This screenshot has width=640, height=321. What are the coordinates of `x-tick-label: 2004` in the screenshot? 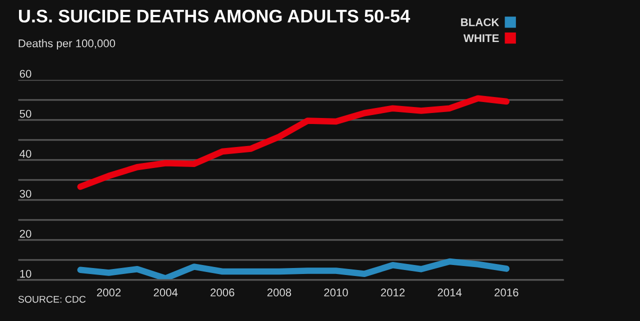 It's located at (166, 292).